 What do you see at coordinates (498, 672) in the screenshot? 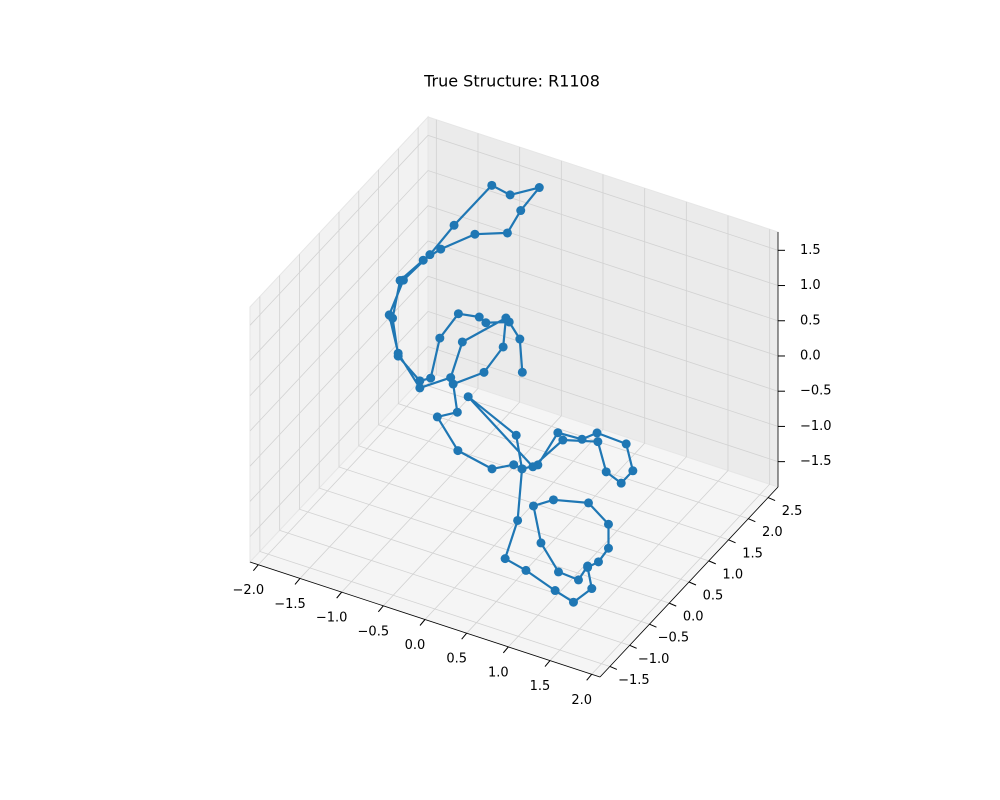
I see `x-tick-label: 1.0` at bounding box center [498, 672].